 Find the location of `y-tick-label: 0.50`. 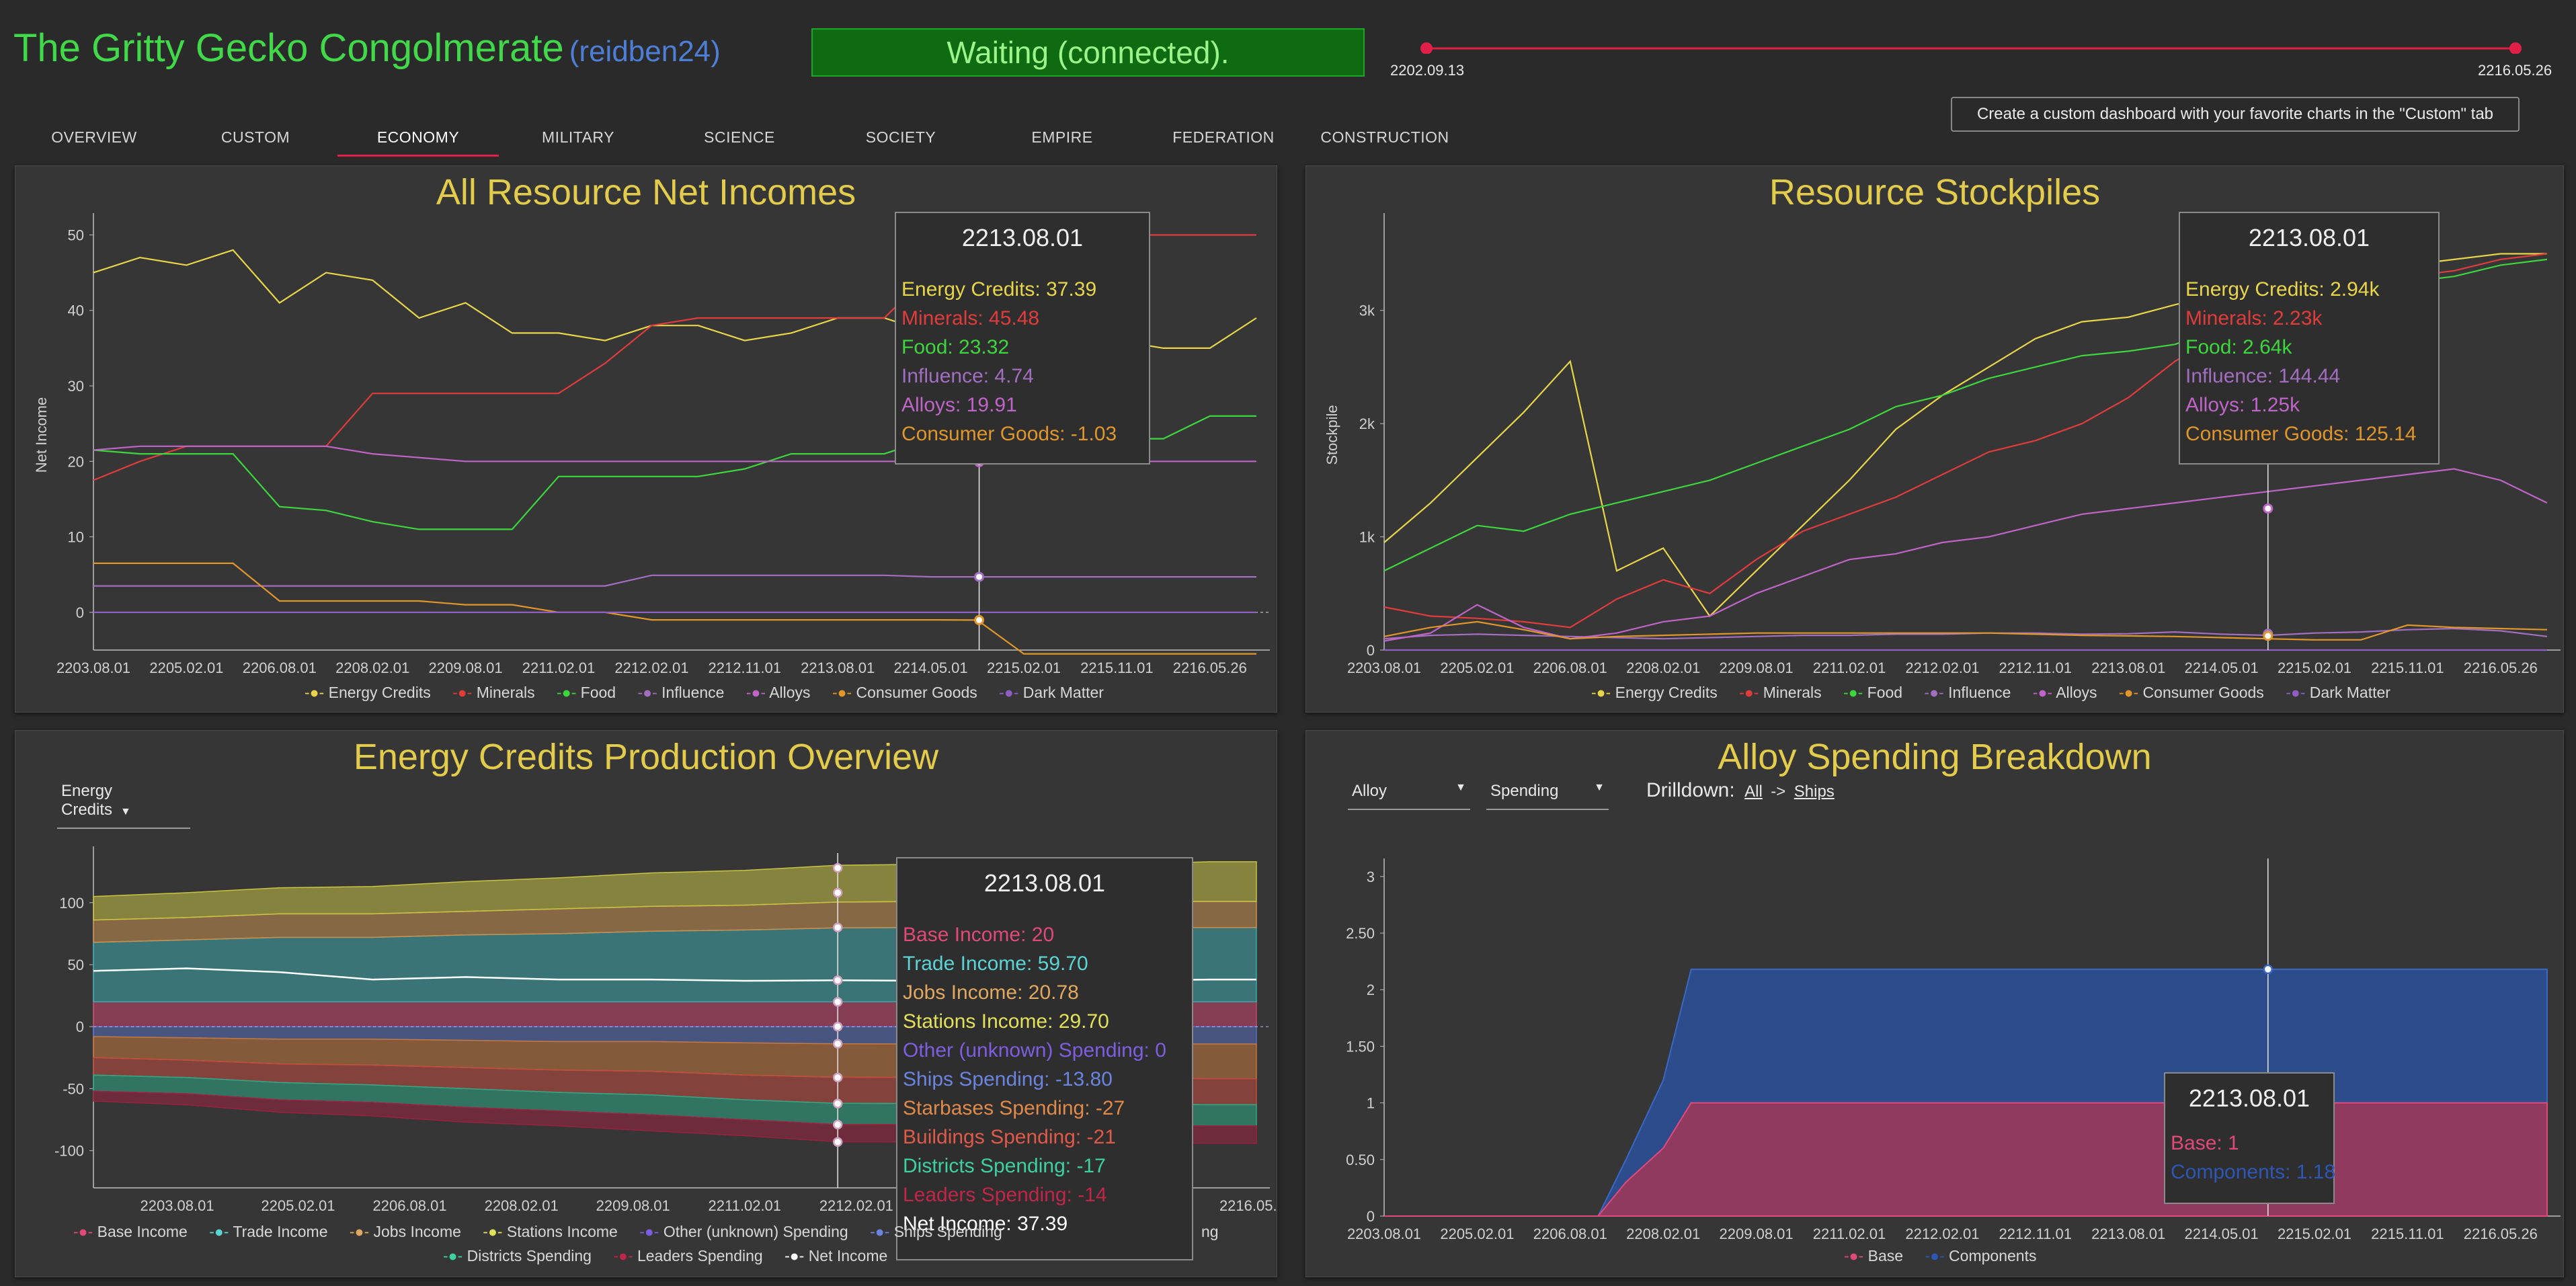

y-tick-label: 0.50 is located at coordinates (1360, 1160).